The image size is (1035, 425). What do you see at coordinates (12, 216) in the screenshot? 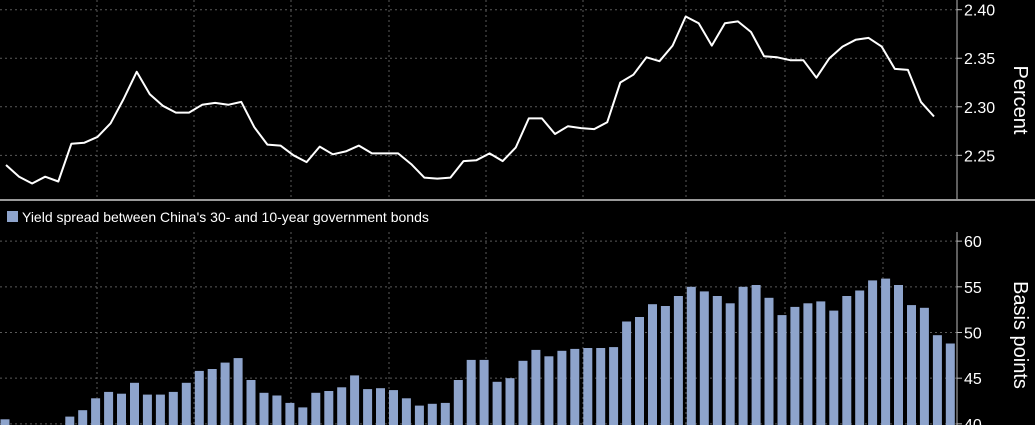
I see `legend-swatch` at bounding box center [12, 216].